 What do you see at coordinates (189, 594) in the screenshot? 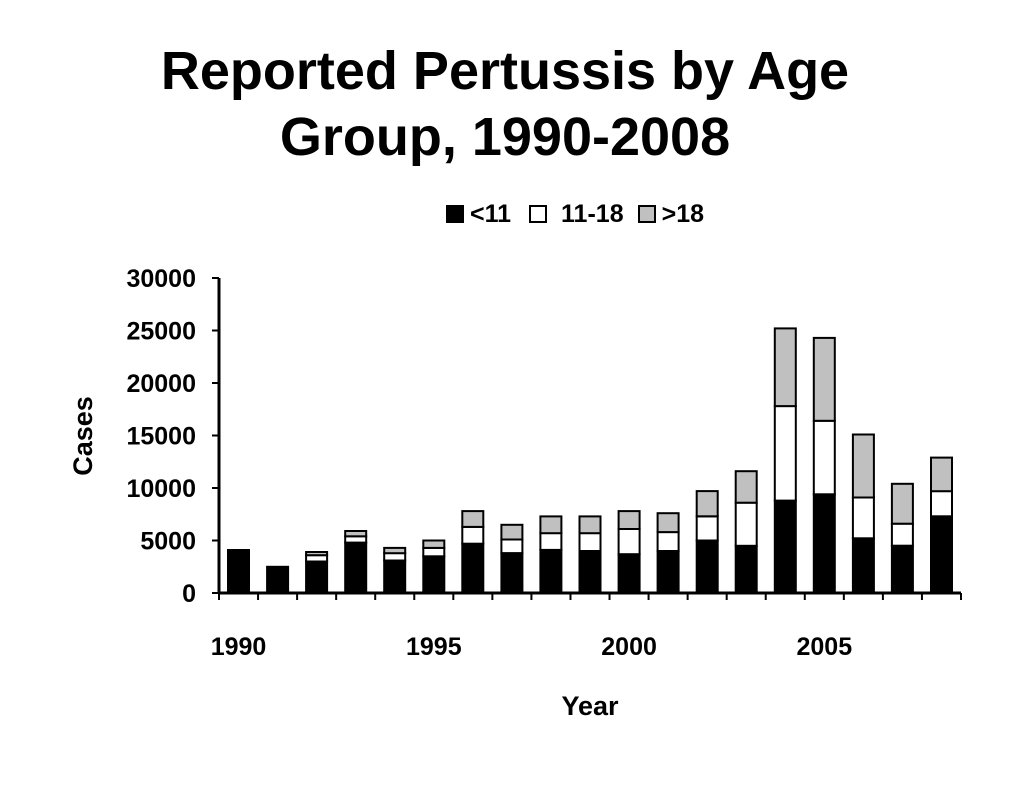
I see `y-tick-label-0: 0` at bounding box center [189, 594].